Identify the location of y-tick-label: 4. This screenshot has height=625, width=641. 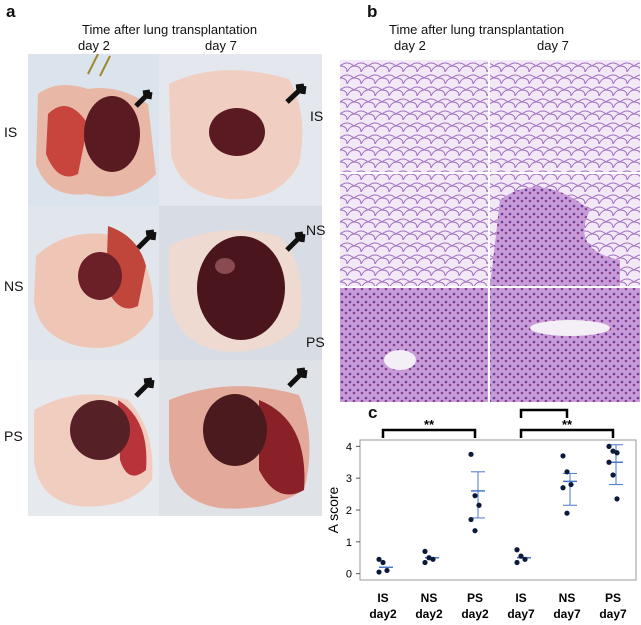
(349, 447).